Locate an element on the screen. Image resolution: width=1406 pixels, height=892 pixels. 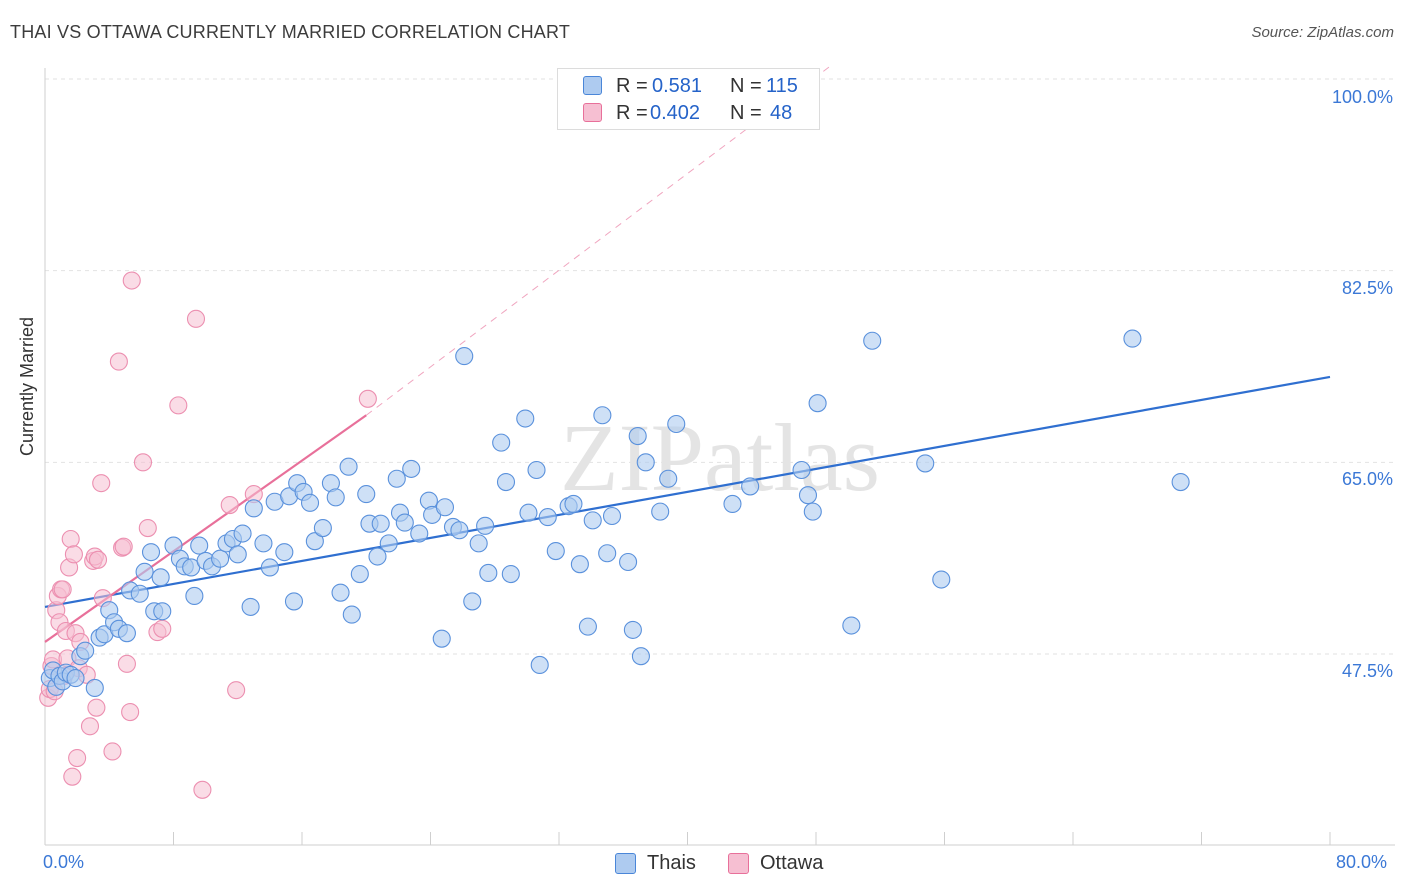
x-tick-label: 80.0% is located at coordinates (1362, 862).